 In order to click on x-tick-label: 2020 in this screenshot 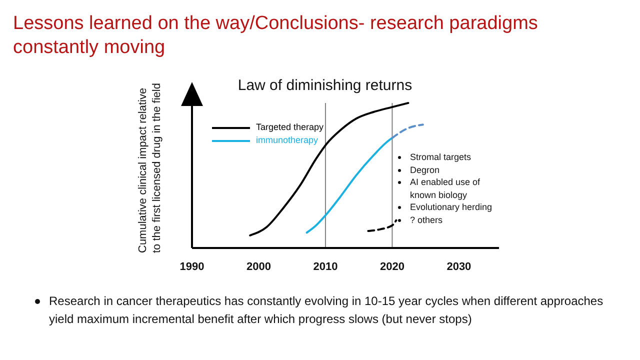, I will do `click(392, 266)`.